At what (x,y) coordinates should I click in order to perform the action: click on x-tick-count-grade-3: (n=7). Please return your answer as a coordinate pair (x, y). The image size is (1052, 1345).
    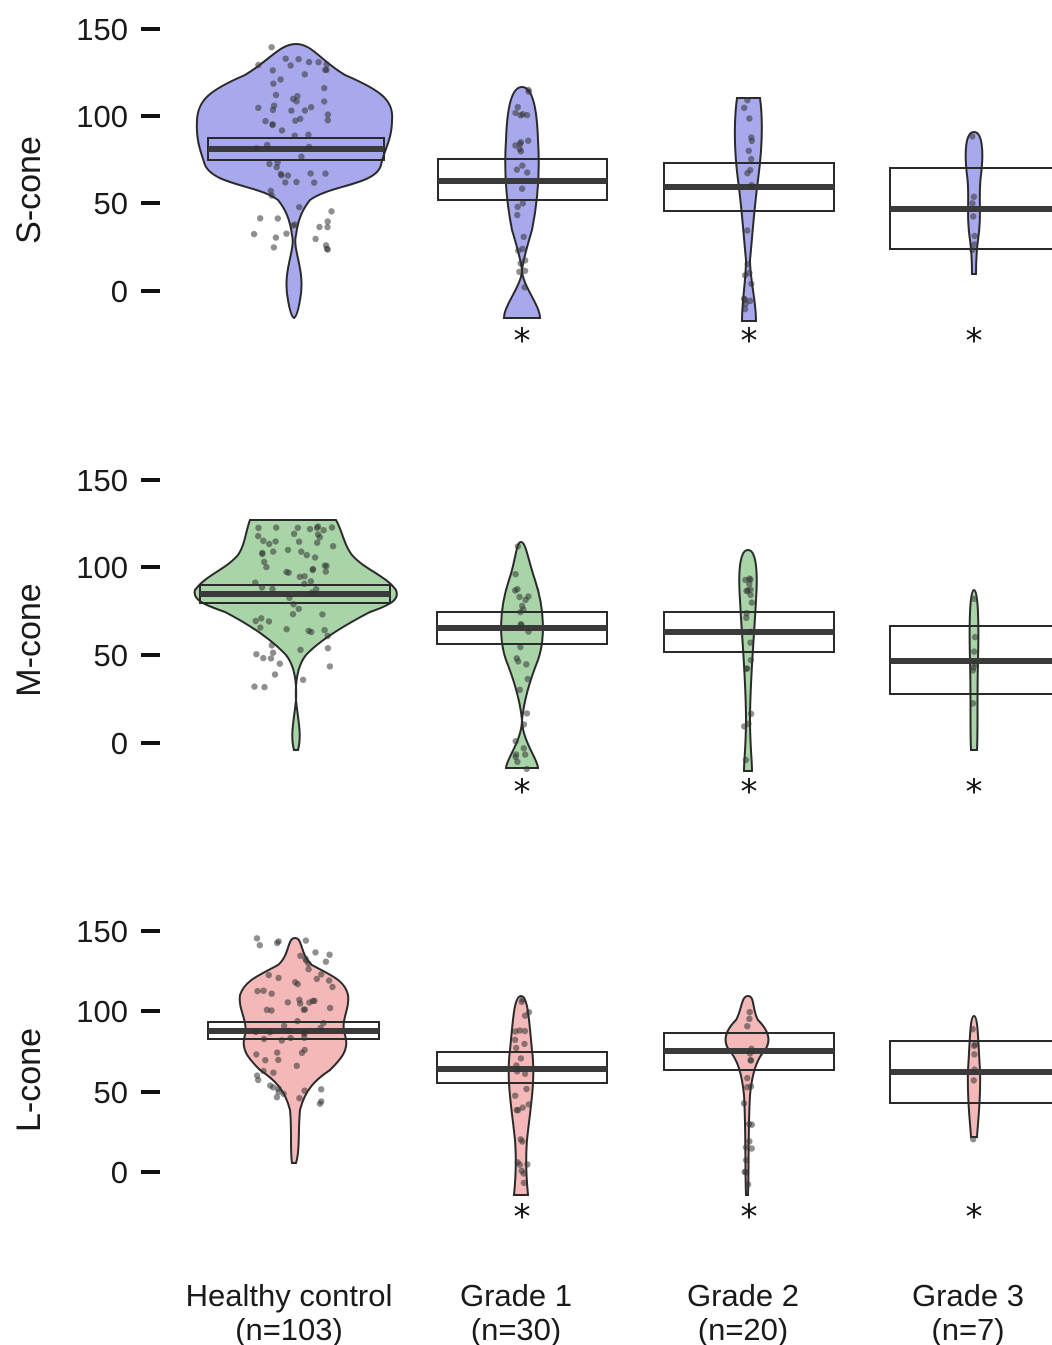
    Looking at the image, I should click on (967, 1328).